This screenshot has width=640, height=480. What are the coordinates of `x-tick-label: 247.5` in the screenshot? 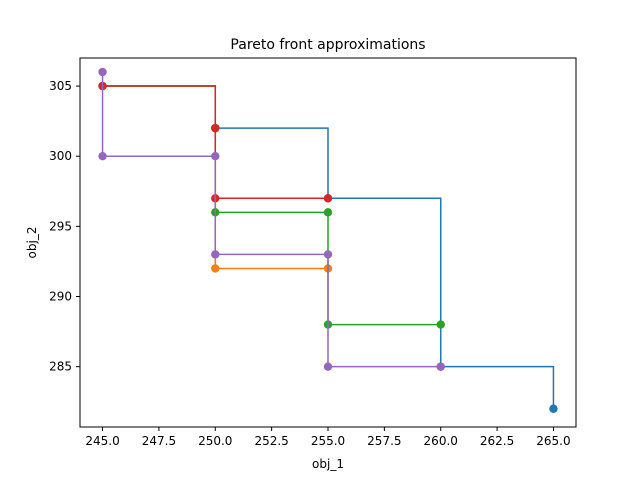 It's located at (159, 441).